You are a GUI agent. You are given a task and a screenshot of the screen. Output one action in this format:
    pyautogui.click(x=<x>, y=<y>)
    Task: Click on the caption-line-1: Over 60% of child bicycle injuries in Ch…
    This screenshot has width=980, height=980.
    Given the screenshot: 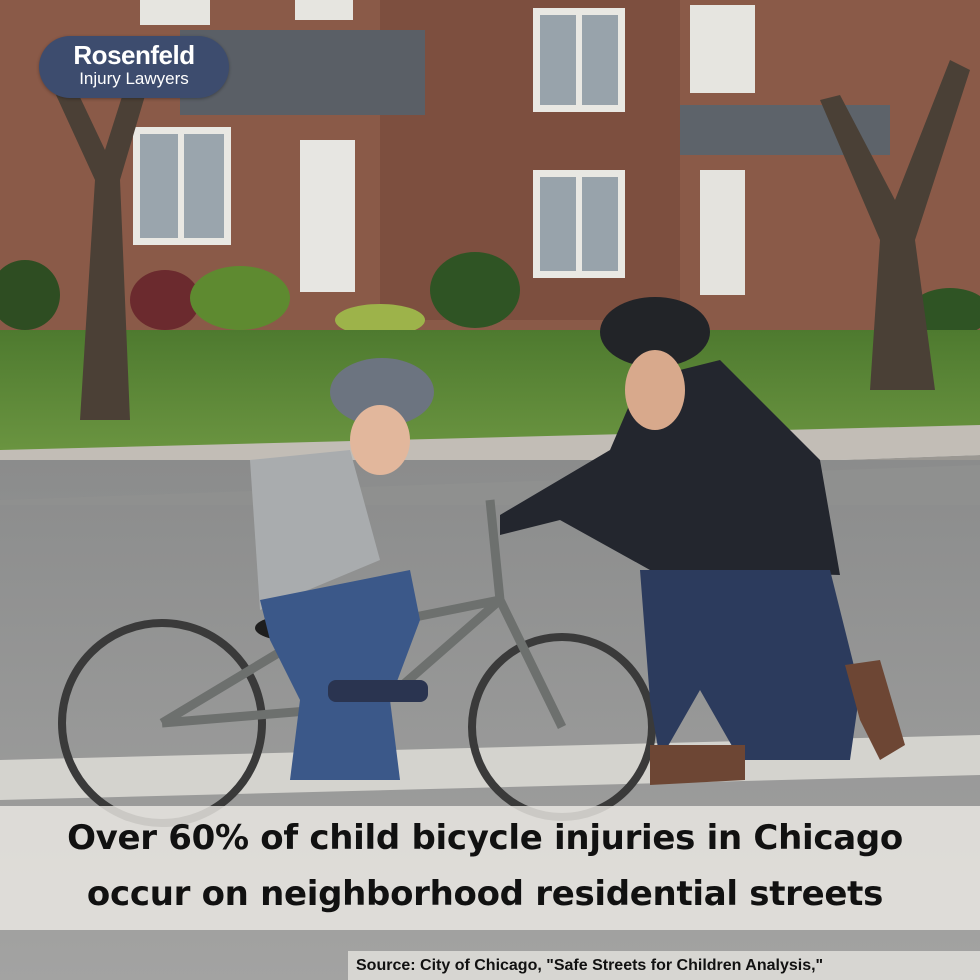 What is the action you would take?
    pyautogui.click(x=485, y=838)
    